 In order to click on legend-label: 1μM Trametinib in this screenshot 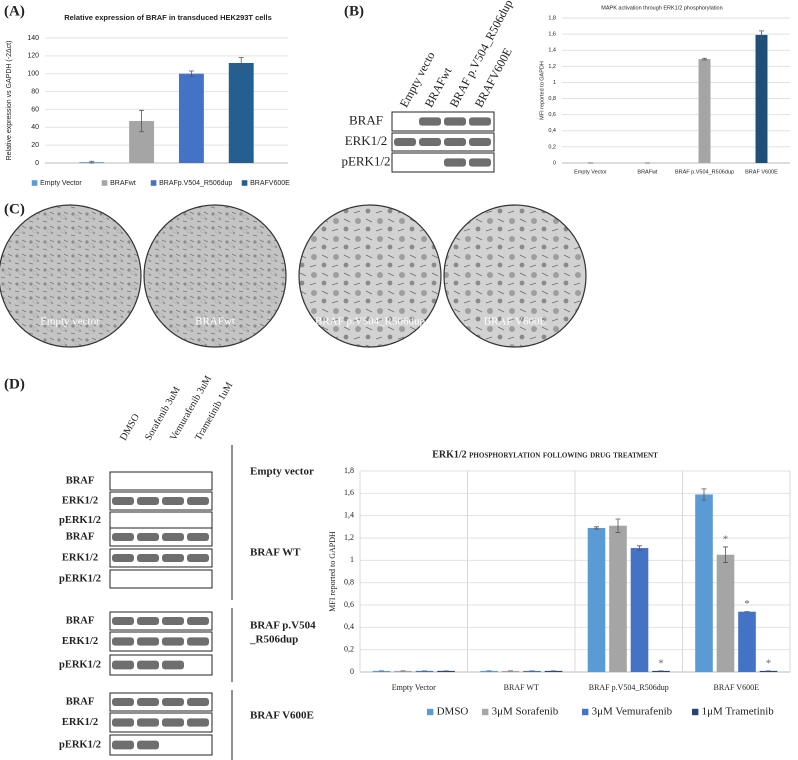, I will do `click(738, 712)`.